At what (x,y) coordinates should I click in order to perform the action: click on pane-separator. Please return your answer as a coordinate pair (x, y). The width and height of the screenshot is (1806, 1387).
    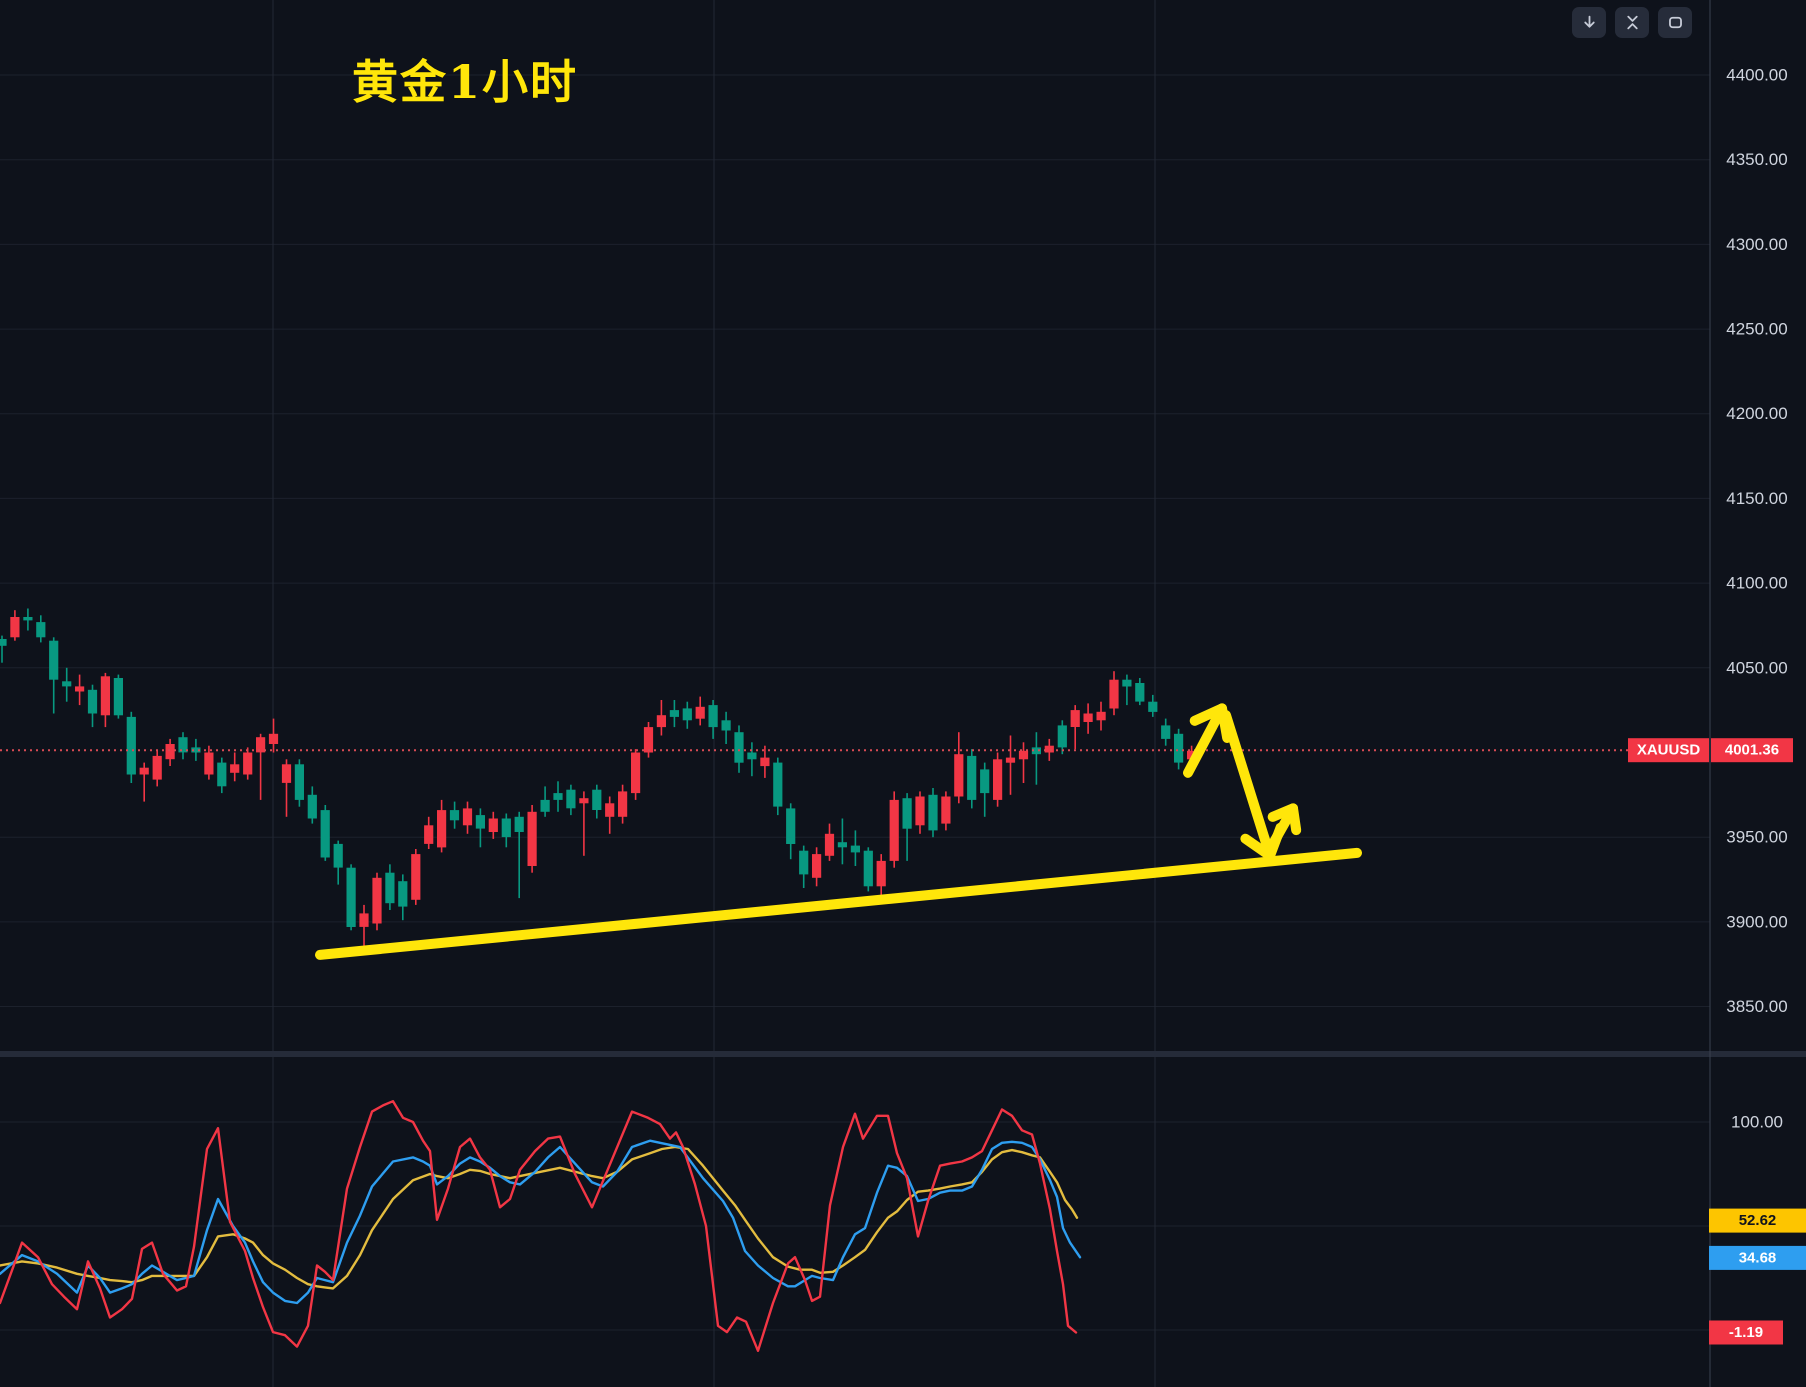
    Looking at the image, I should click on (903, 1054).